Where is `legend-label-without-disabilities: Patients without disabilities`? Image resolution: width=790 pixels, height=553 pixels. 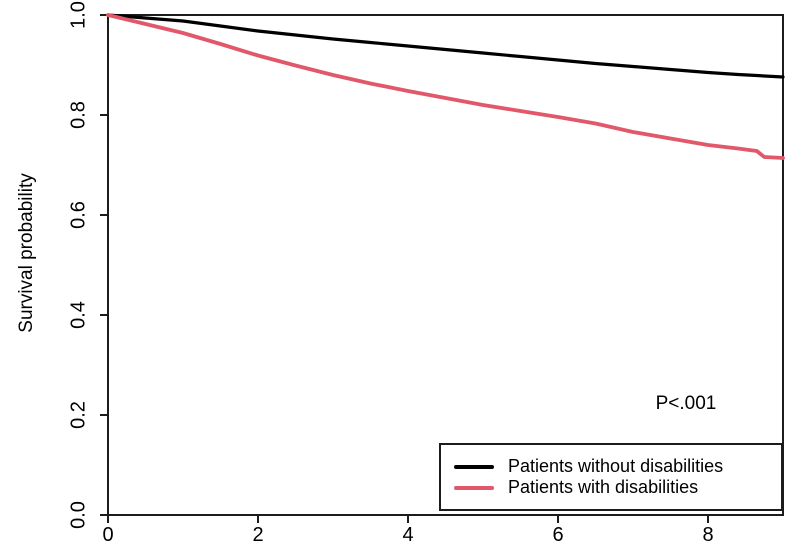 legend-label-without-disabilities: Patients without disabilities is located at coordinates (616, 466).